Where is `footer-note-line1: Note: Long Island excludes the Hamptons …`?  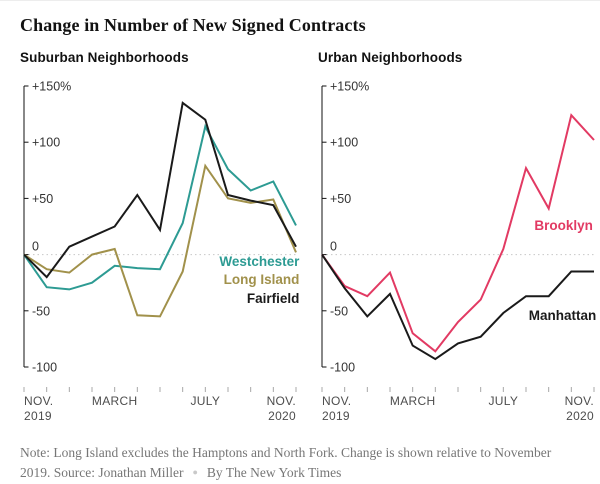
footer-note-line1: Note: Long Island excludes the Hamptons … is located at coordinates (286, 452).